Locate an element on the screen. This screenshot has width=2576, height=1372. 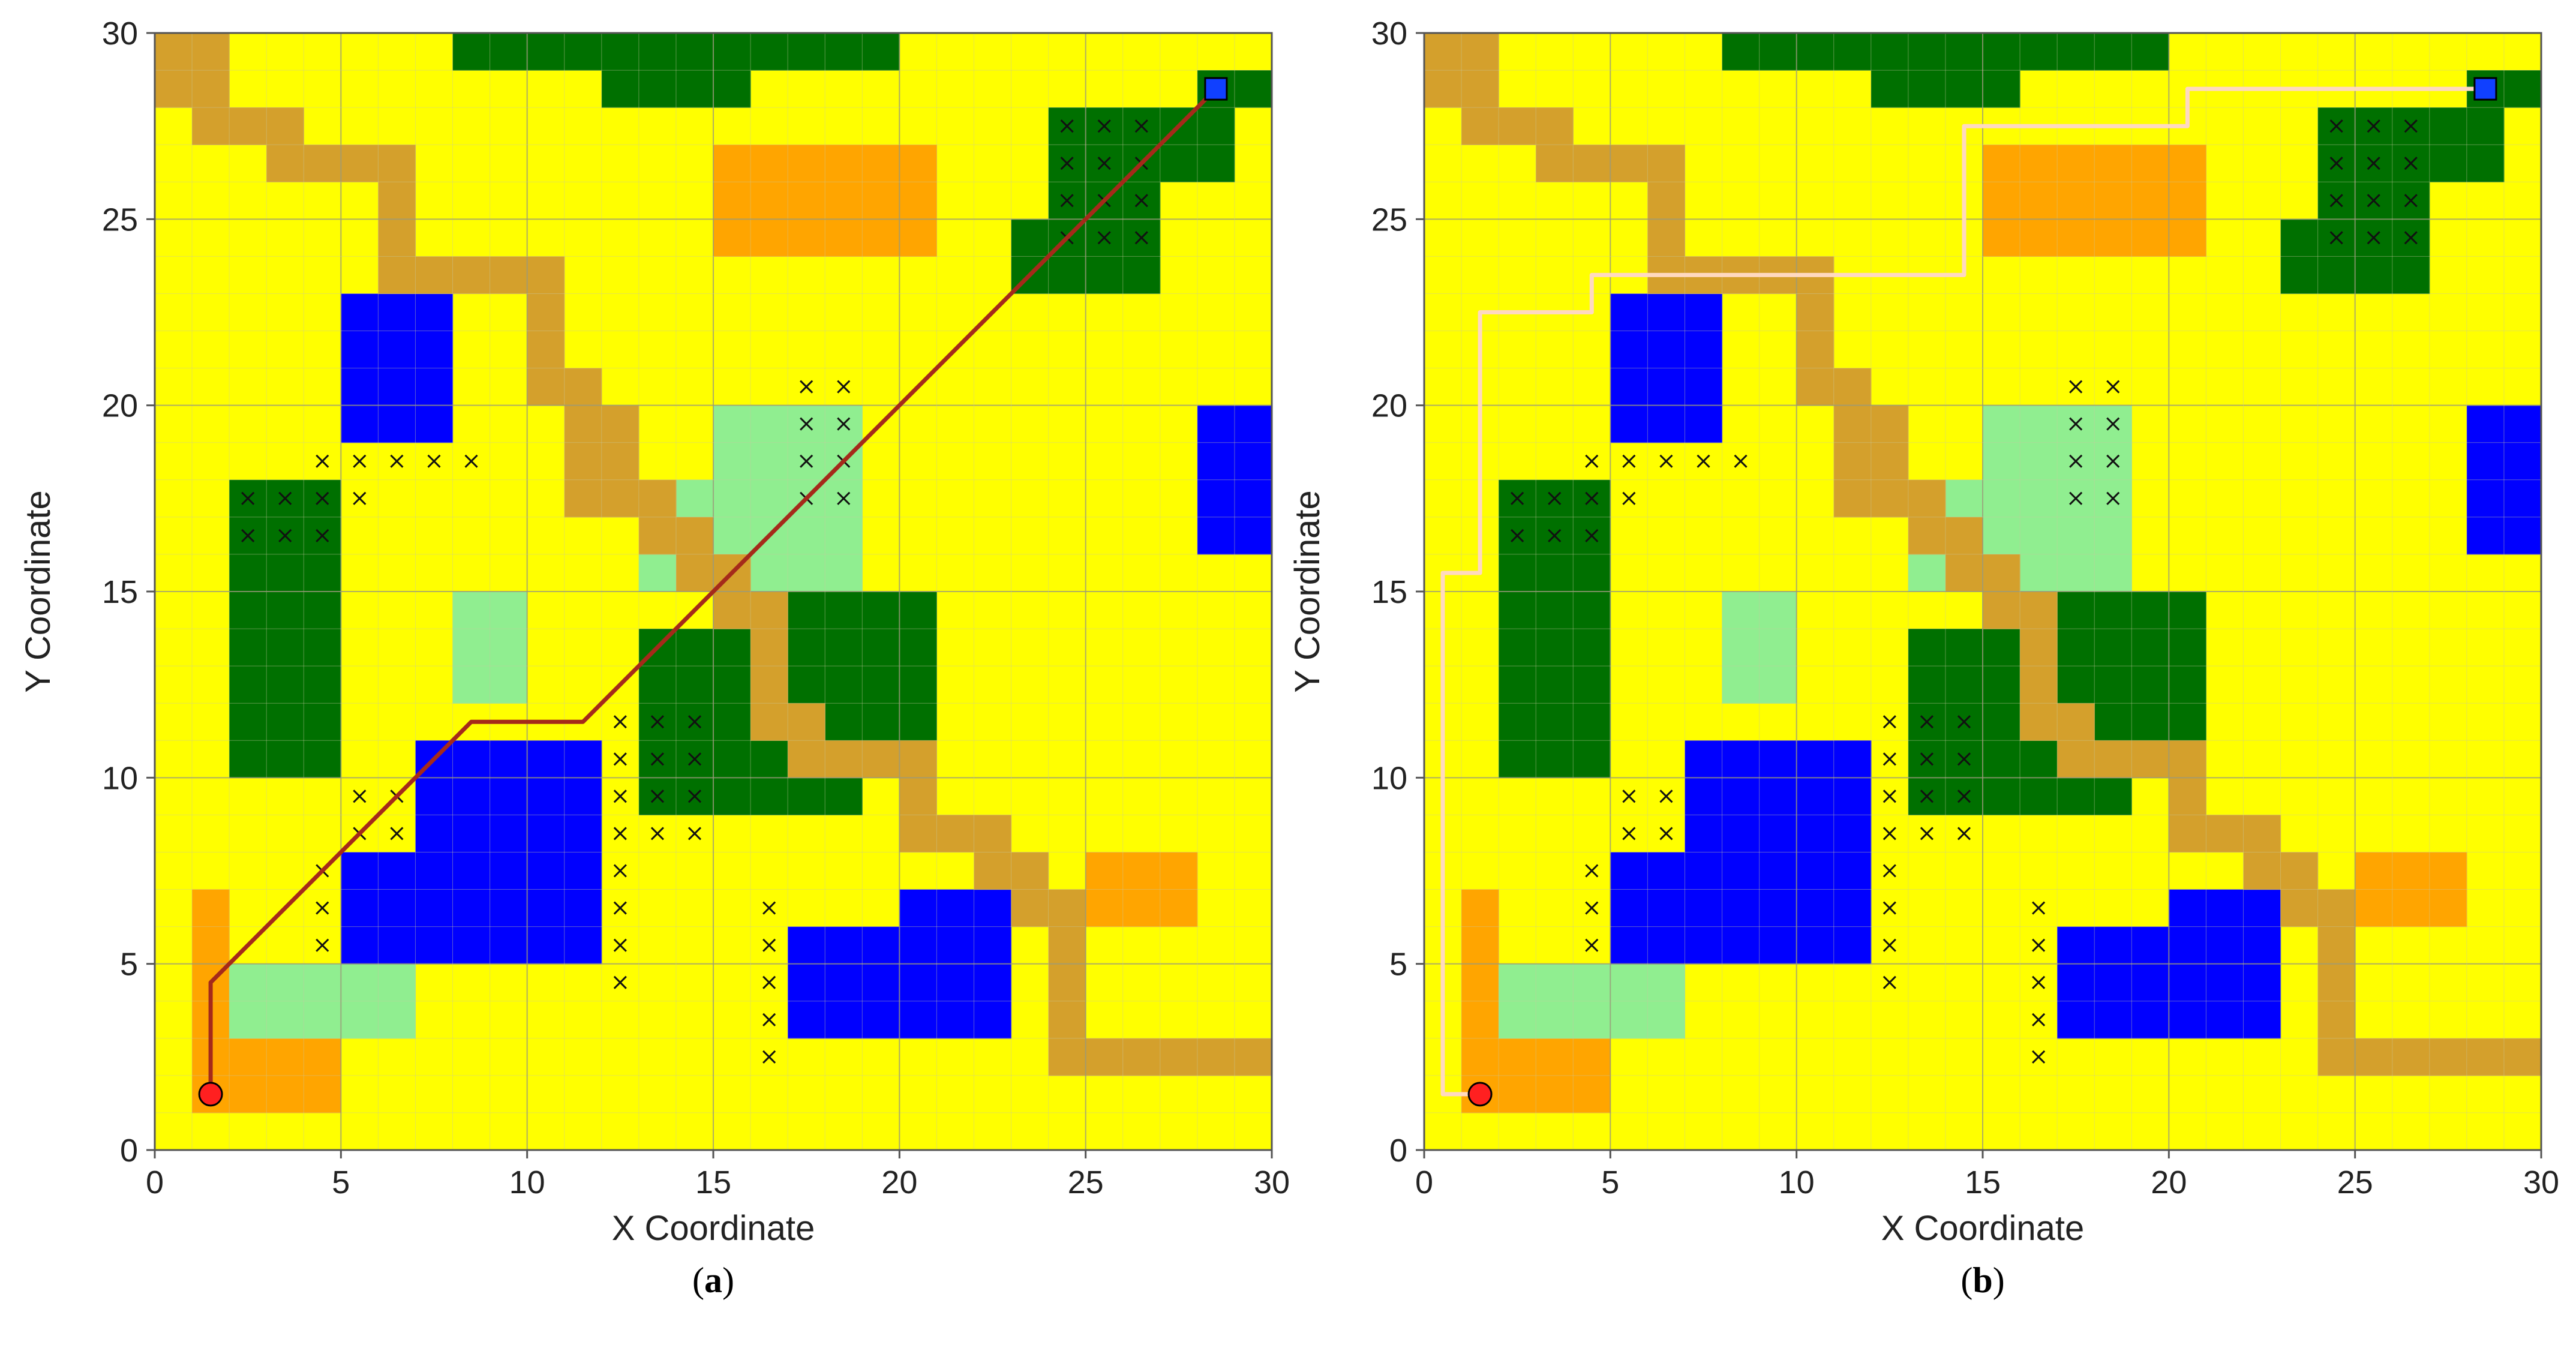
x-tick-label: 30 is located at coordinates (2541, 1182).